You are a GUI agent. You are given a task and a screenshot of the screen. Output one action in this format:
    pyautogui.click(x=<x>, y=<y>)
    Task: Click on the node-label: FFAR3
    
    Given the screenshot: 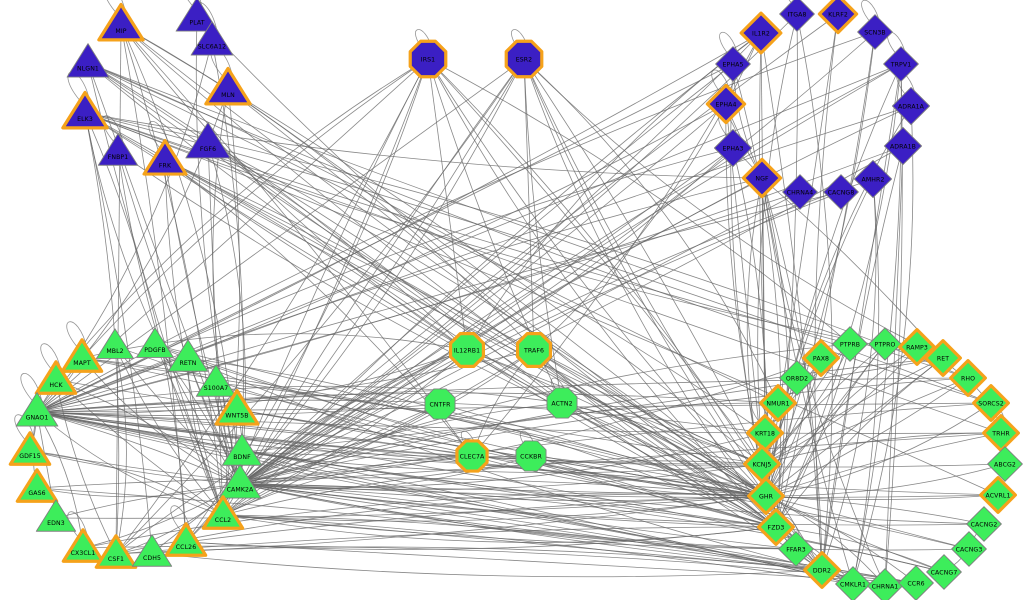 What is the action you would take?
    pyautogui.click(x=796, y=550)
    